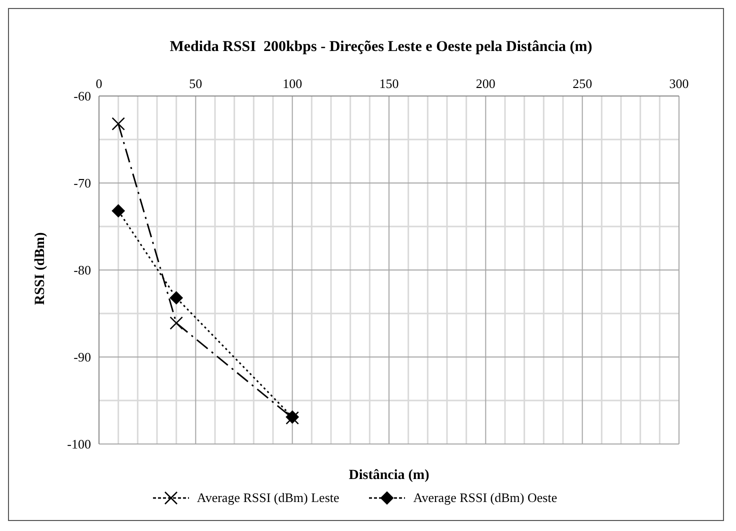 Image resolution: width=736 pixels, height=531 pixels. I want to click on x-tick-label: 300, so click(679, 83).